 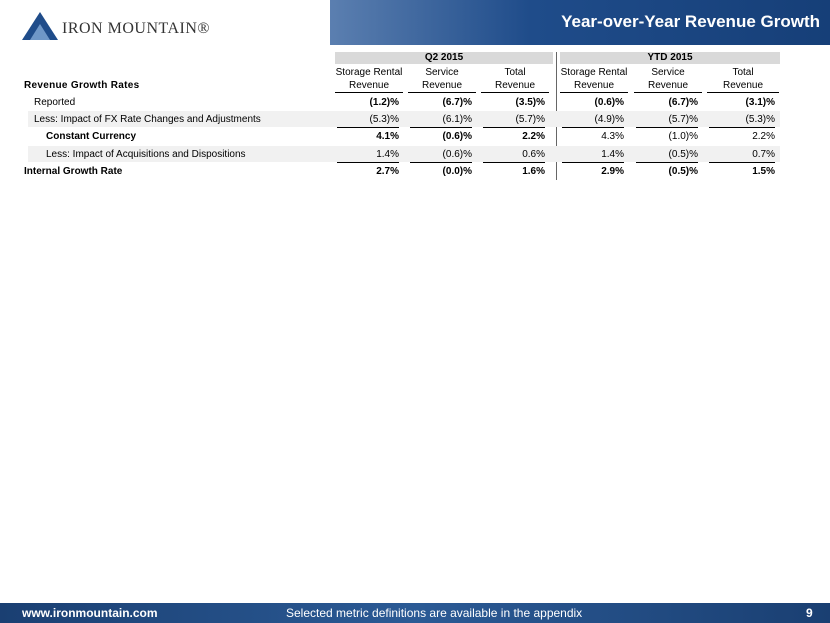 What do you see at coordinates (91, 136) in the screenshot?
I see `row-label: Constant Currency` at bounding box center [91, 136].